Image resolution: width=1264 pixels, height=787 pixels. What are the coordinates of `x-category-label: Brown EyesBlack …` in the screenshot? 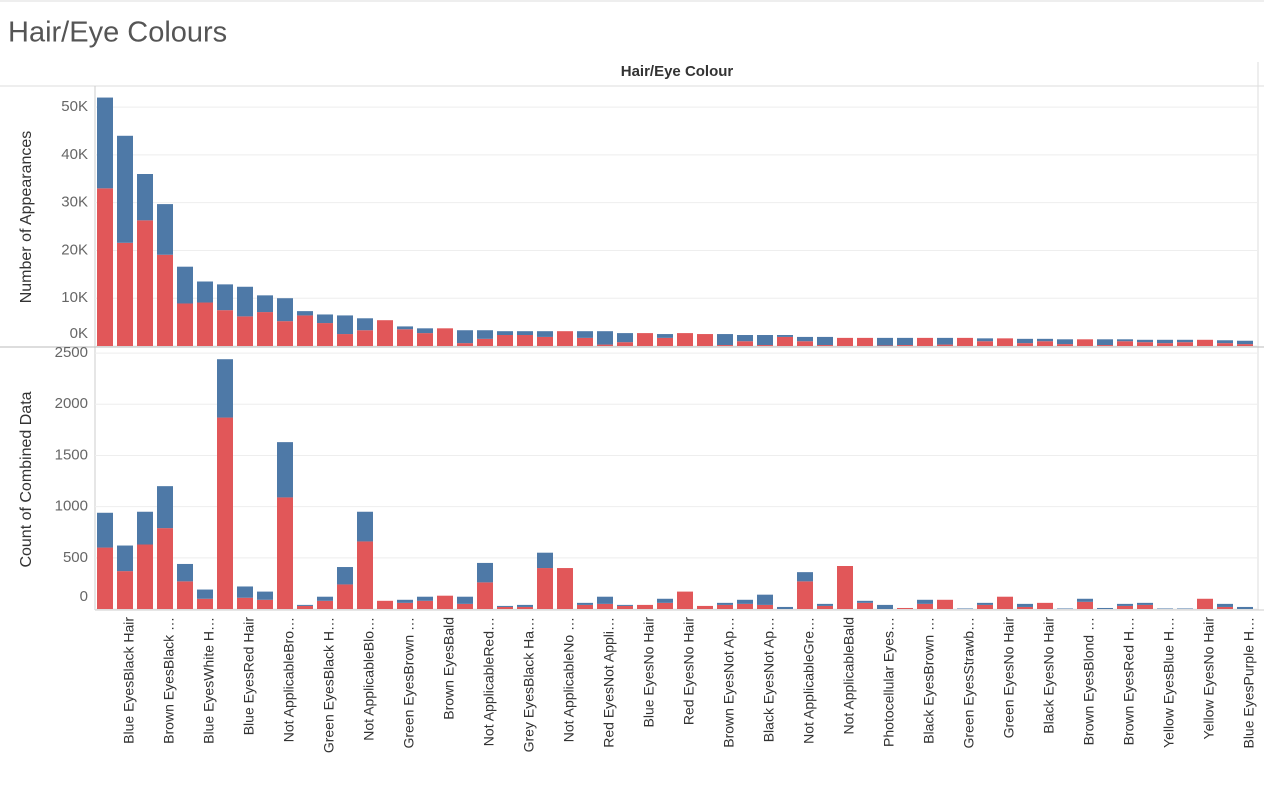 It's located at (169, 680).